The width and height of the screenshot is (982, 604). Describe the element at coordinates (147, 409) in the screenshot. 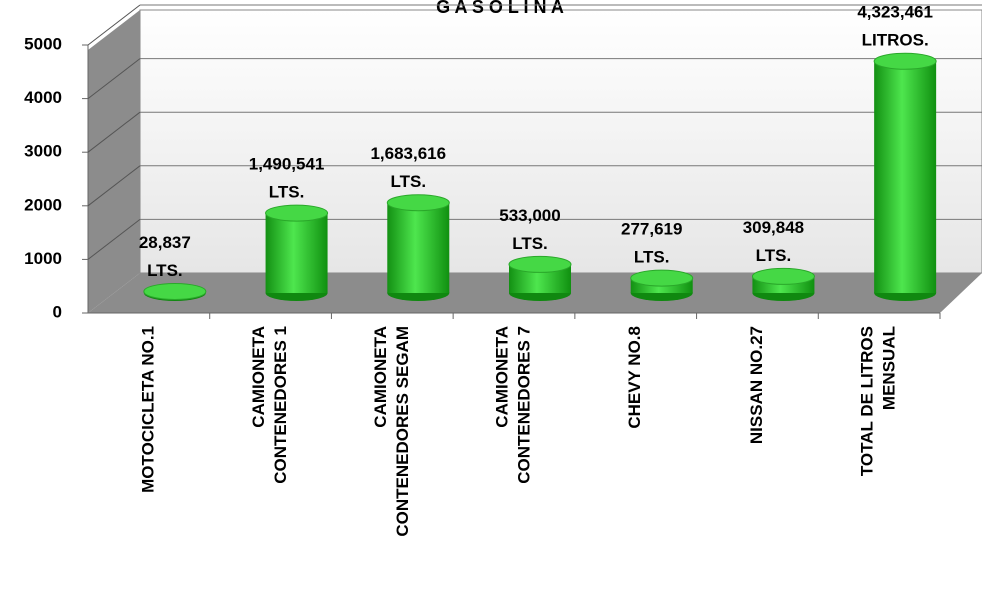

I see `x-tick-label: MOTOCICLETA NO.1` at that location.